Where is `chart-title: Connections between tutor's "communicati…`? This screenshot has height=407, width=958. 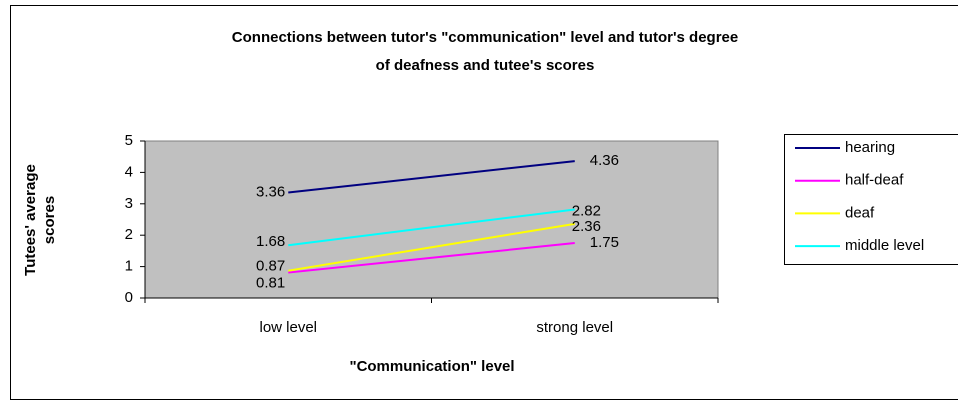
chart-title: Connections between tutor's "communicati… is located at coordinates (485, 37).